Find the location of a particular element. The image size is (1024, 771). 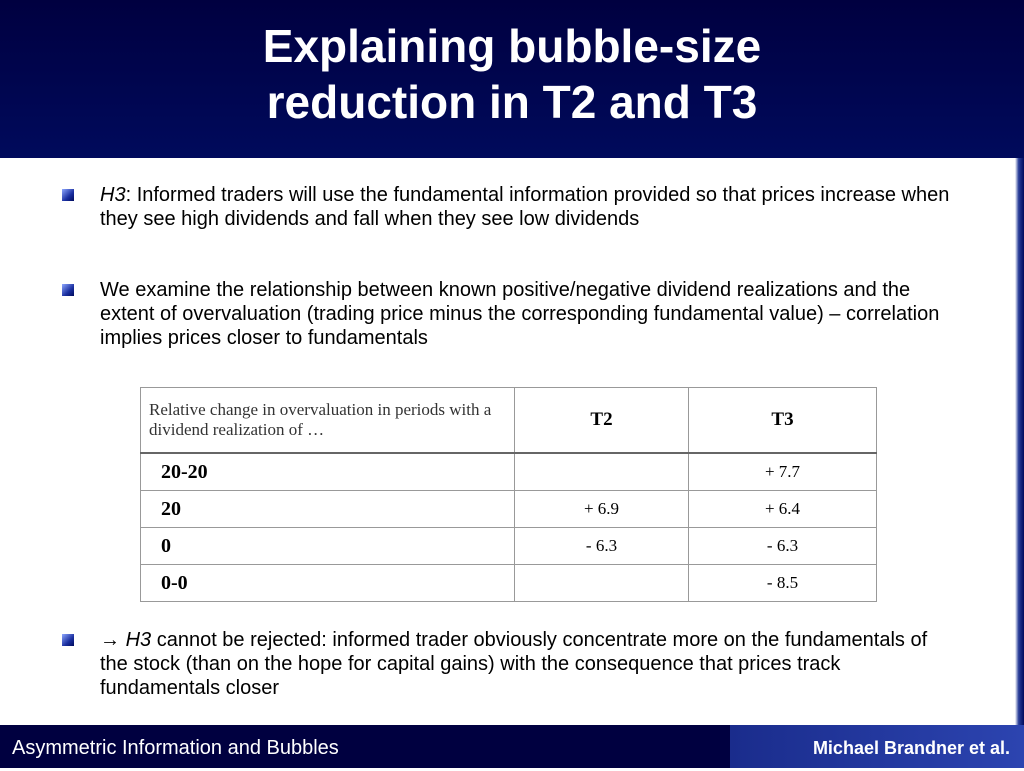

row-label: 0 is located at coordinates (327, 546).